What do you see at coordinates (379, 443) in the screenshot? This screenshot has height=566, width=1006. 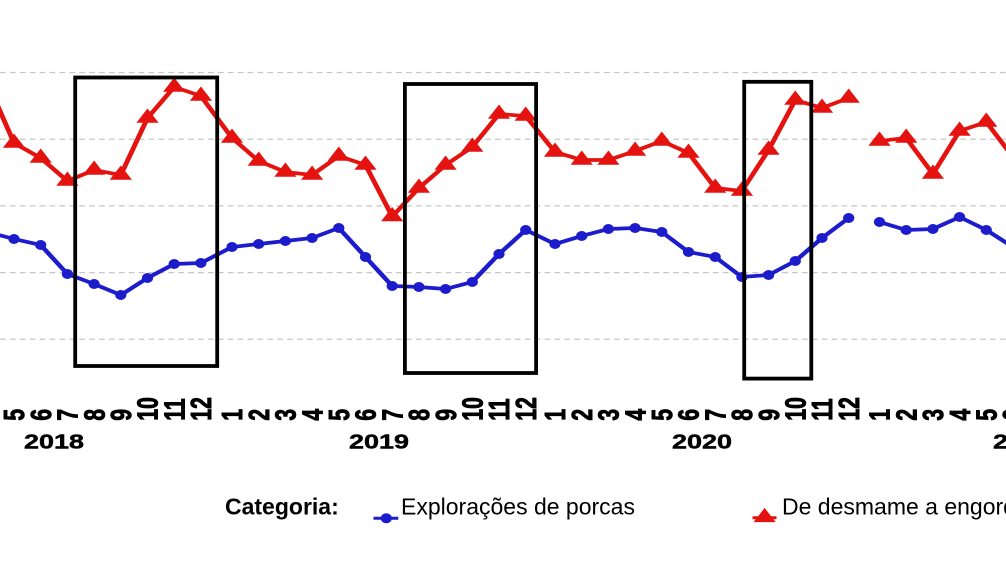 I see `svg-text: 2019` at bounding box center [379, 443].